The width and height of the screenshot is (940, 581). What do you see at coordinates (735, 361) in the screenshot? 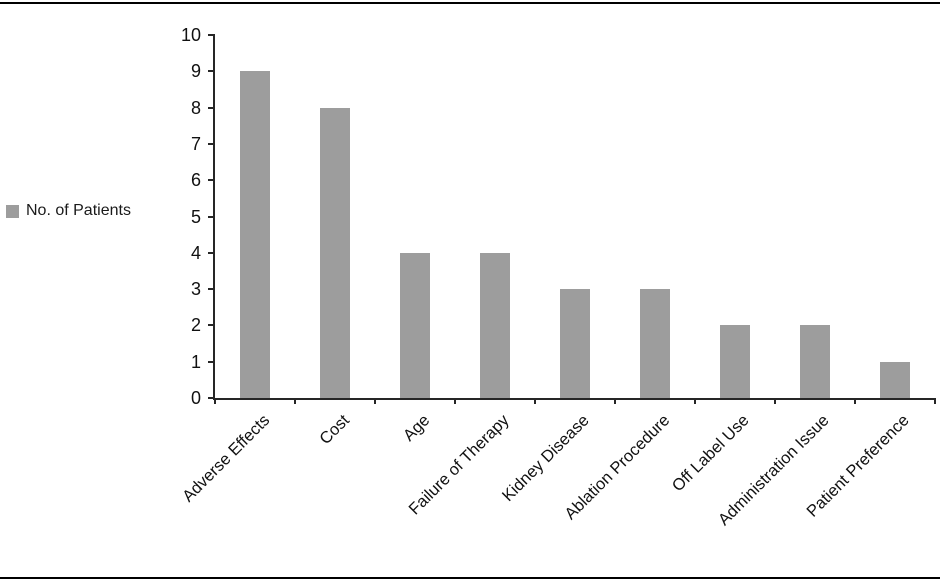
I see `bar-off-label-use` at bounding box center [735, 361].